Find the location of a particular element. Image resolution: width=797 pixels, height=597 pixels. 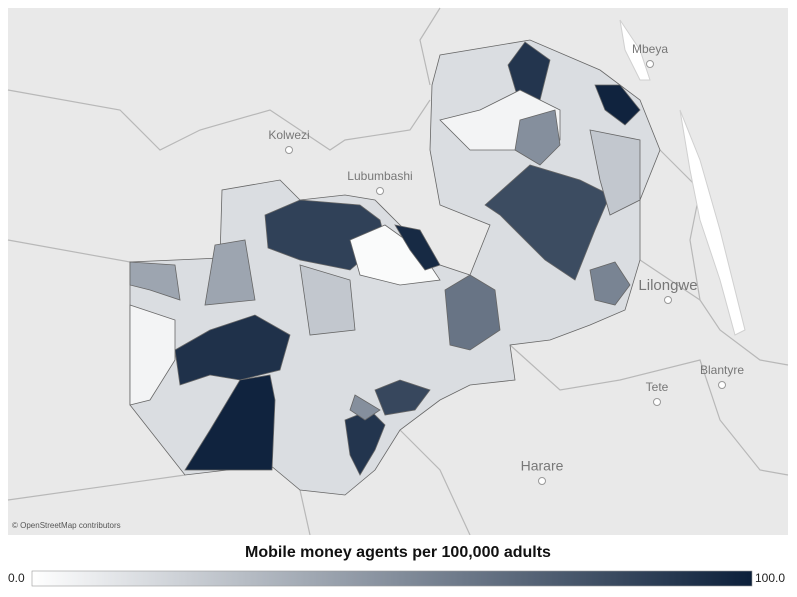

city-label: Mbeya is located at coordinates (650, 49).